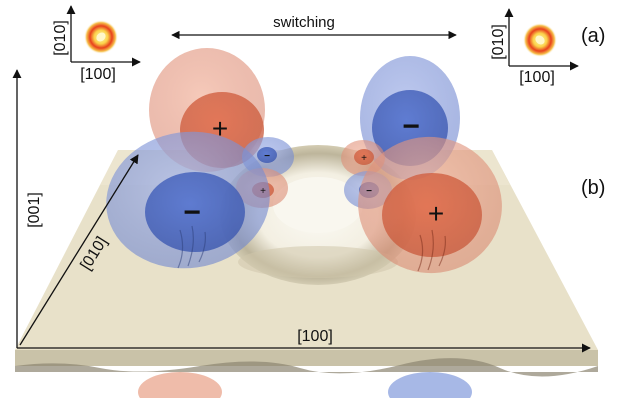  I want to click on lobe-small-pos-back-right-core, so click(364, 157).